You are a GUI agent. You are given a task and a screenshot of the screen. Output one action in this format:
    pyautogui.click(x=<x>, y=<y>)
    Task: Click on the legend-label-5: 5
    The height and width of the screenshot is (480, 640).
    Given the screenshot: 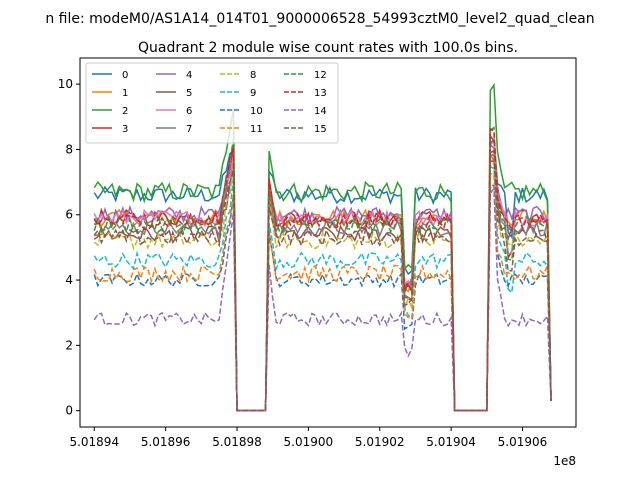 What is the action you would take?
    pyautogui.click(x=189, y=93)
    